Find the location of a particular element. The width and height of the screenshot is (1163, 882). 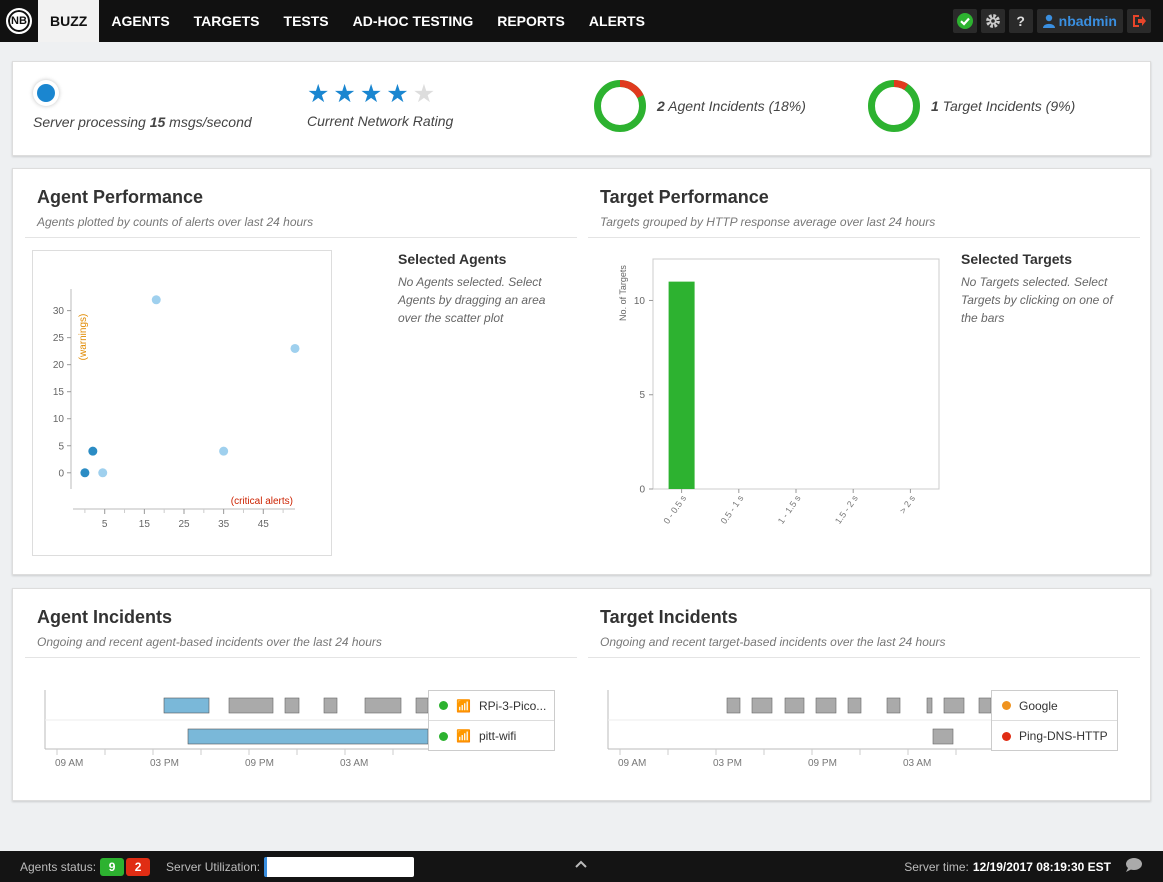

user-menu: nbadmin is located at coordinates (1079, 21).